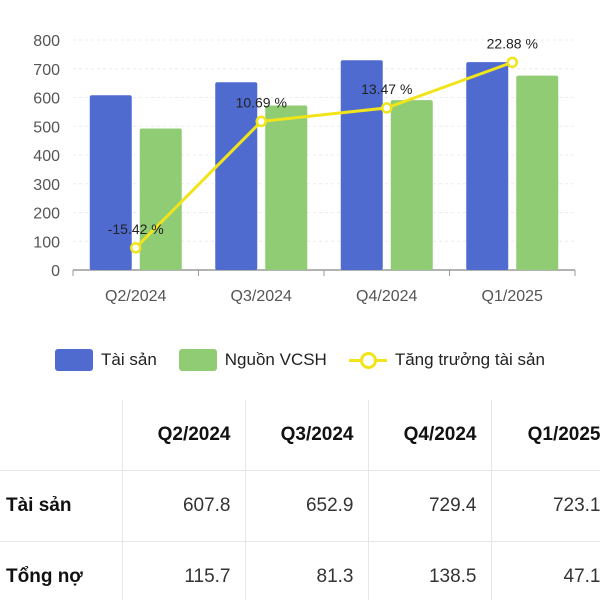 The height and width of the screenshot is (600, 600). I want to click on table-header-empty, so click(61, 435).